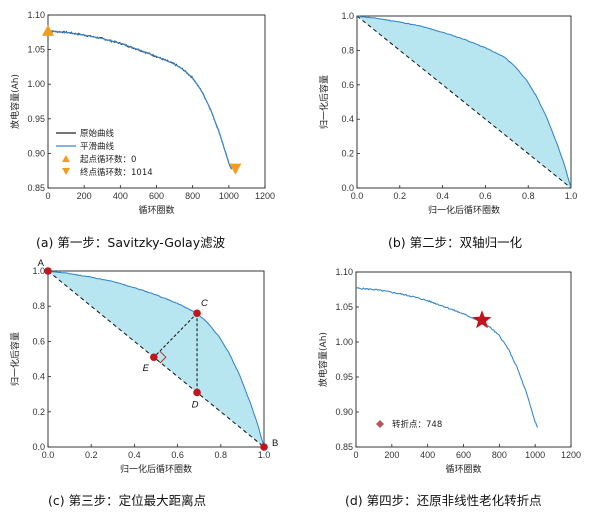 The width and height of the screenshot is (600, 521). What do you see at coordinates (175, 335) in the screenshot?
I see `c-to-e-dashed-line` at bounding box center [175, 335].